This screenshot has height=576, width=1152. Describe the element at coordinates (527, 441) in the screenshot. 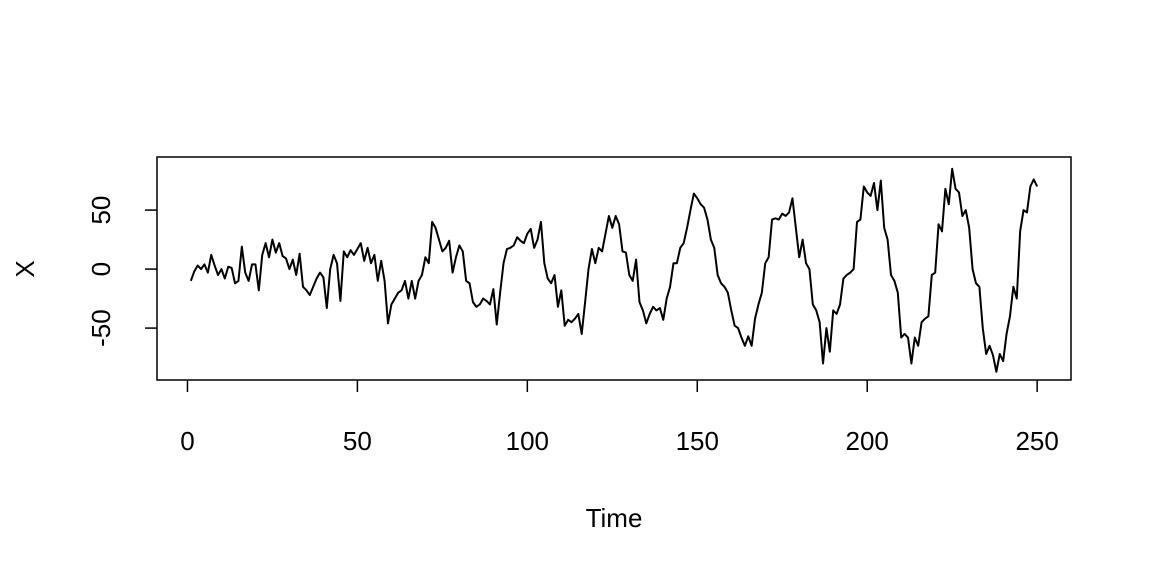

I see `x-tick-label: 100` at that location.